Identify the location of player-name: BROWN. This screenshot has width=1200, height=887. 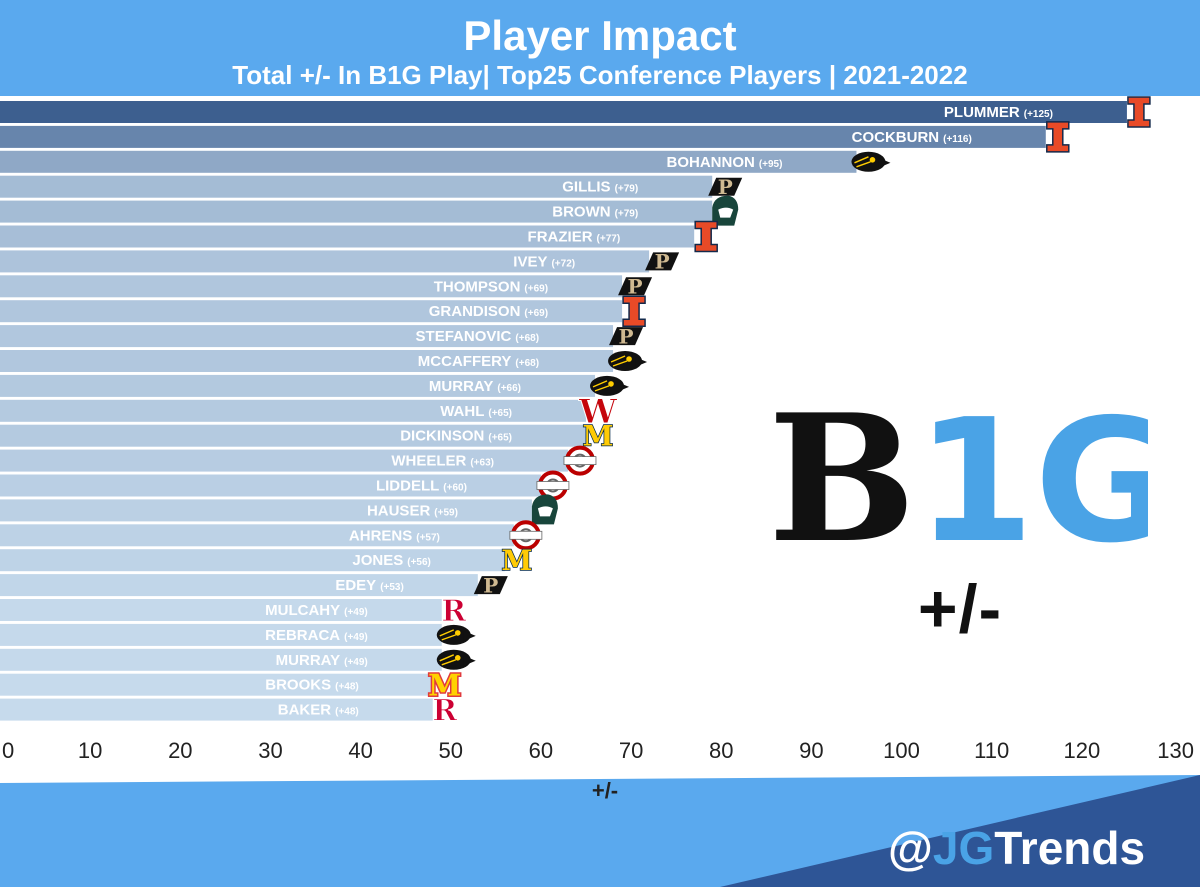
(581, 212).